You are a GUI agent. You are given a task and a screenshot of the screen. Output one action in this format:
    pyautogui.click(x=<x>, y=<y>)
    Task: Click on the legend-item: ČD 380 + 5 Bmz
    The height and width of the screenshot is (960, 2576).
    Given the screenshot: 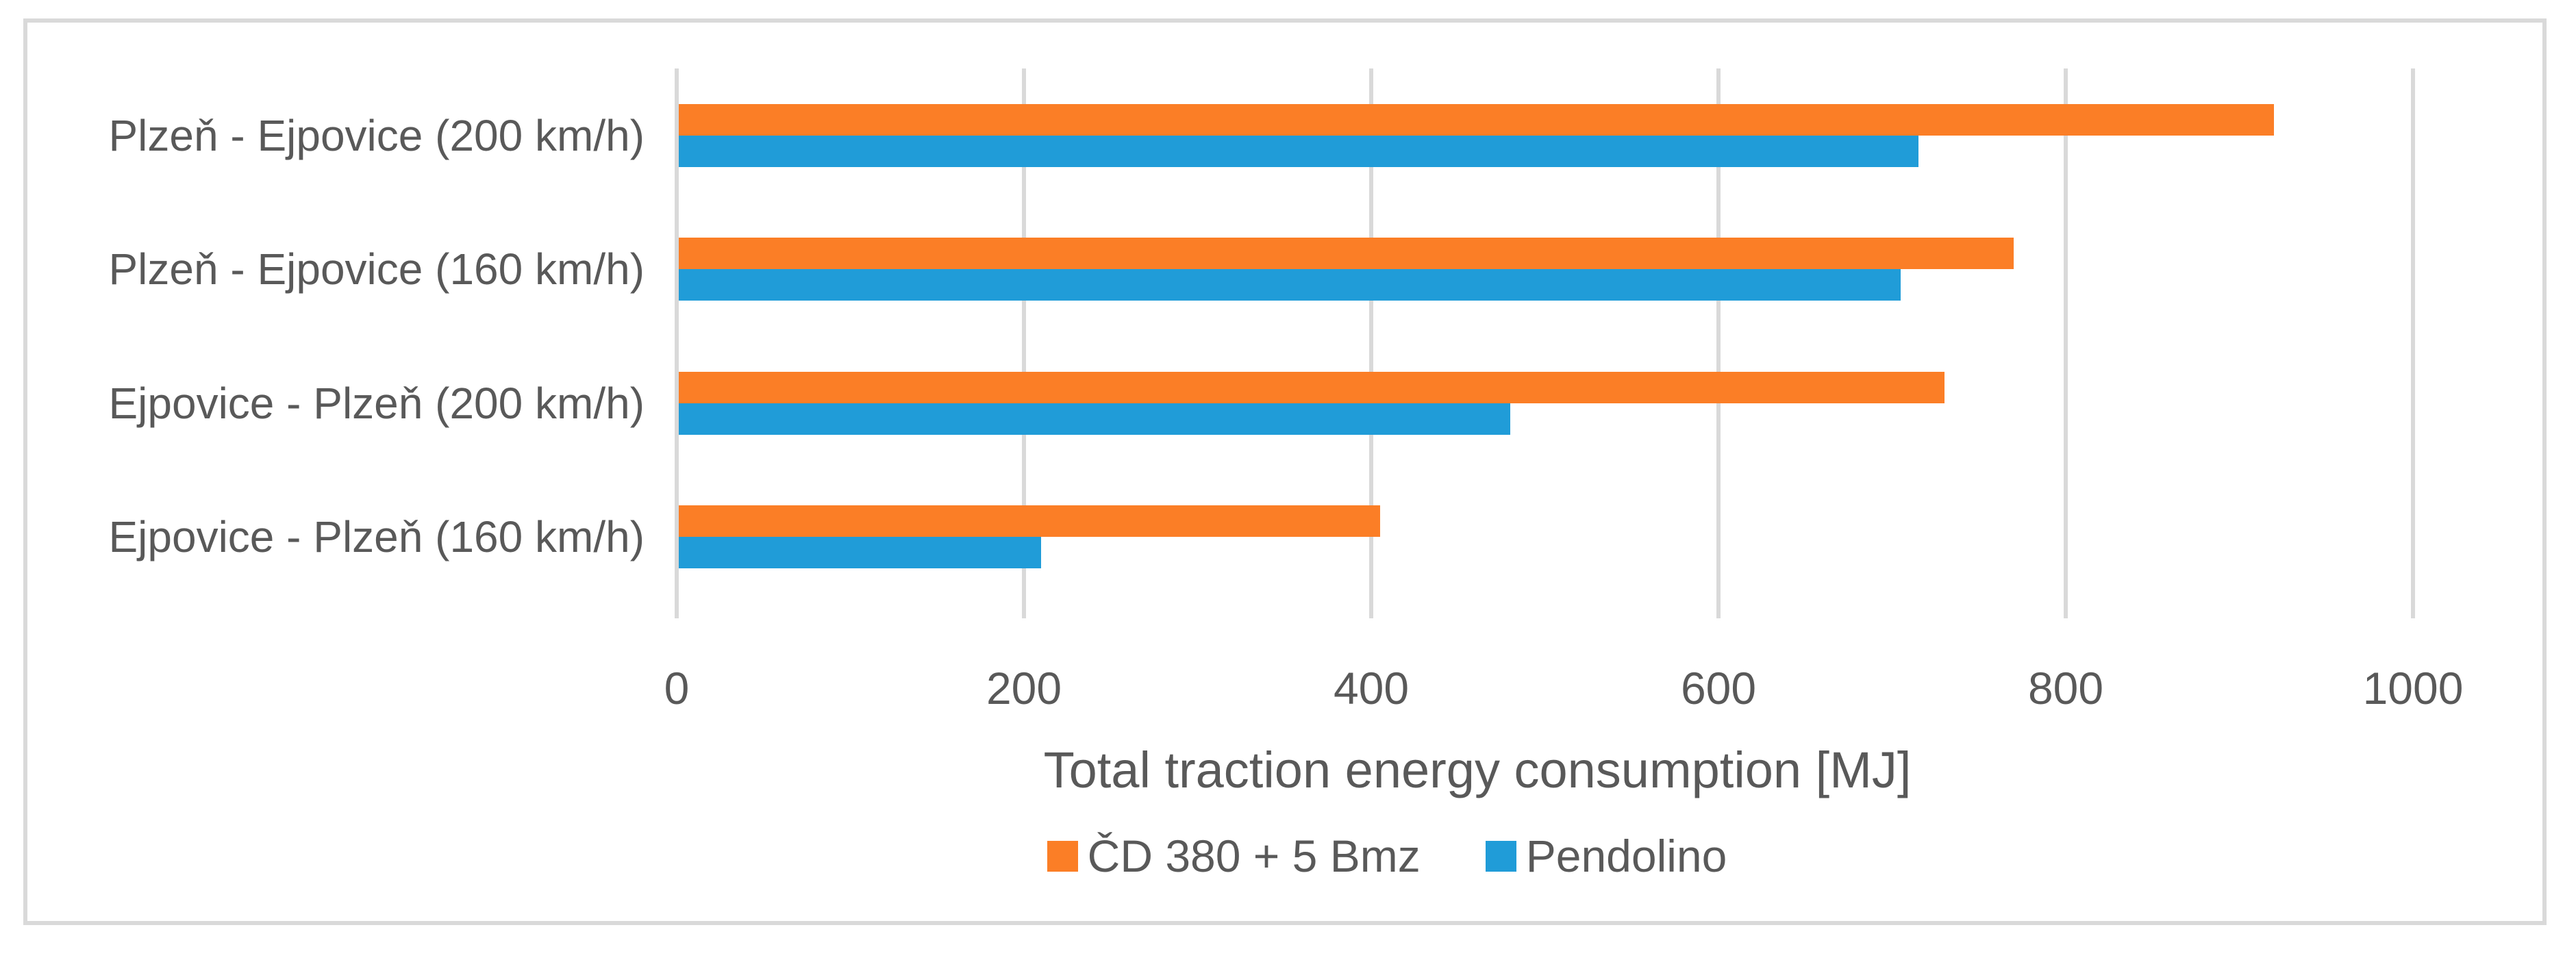 What is the action you would take?
    pyautogui.click(x=1234, y=856)
    